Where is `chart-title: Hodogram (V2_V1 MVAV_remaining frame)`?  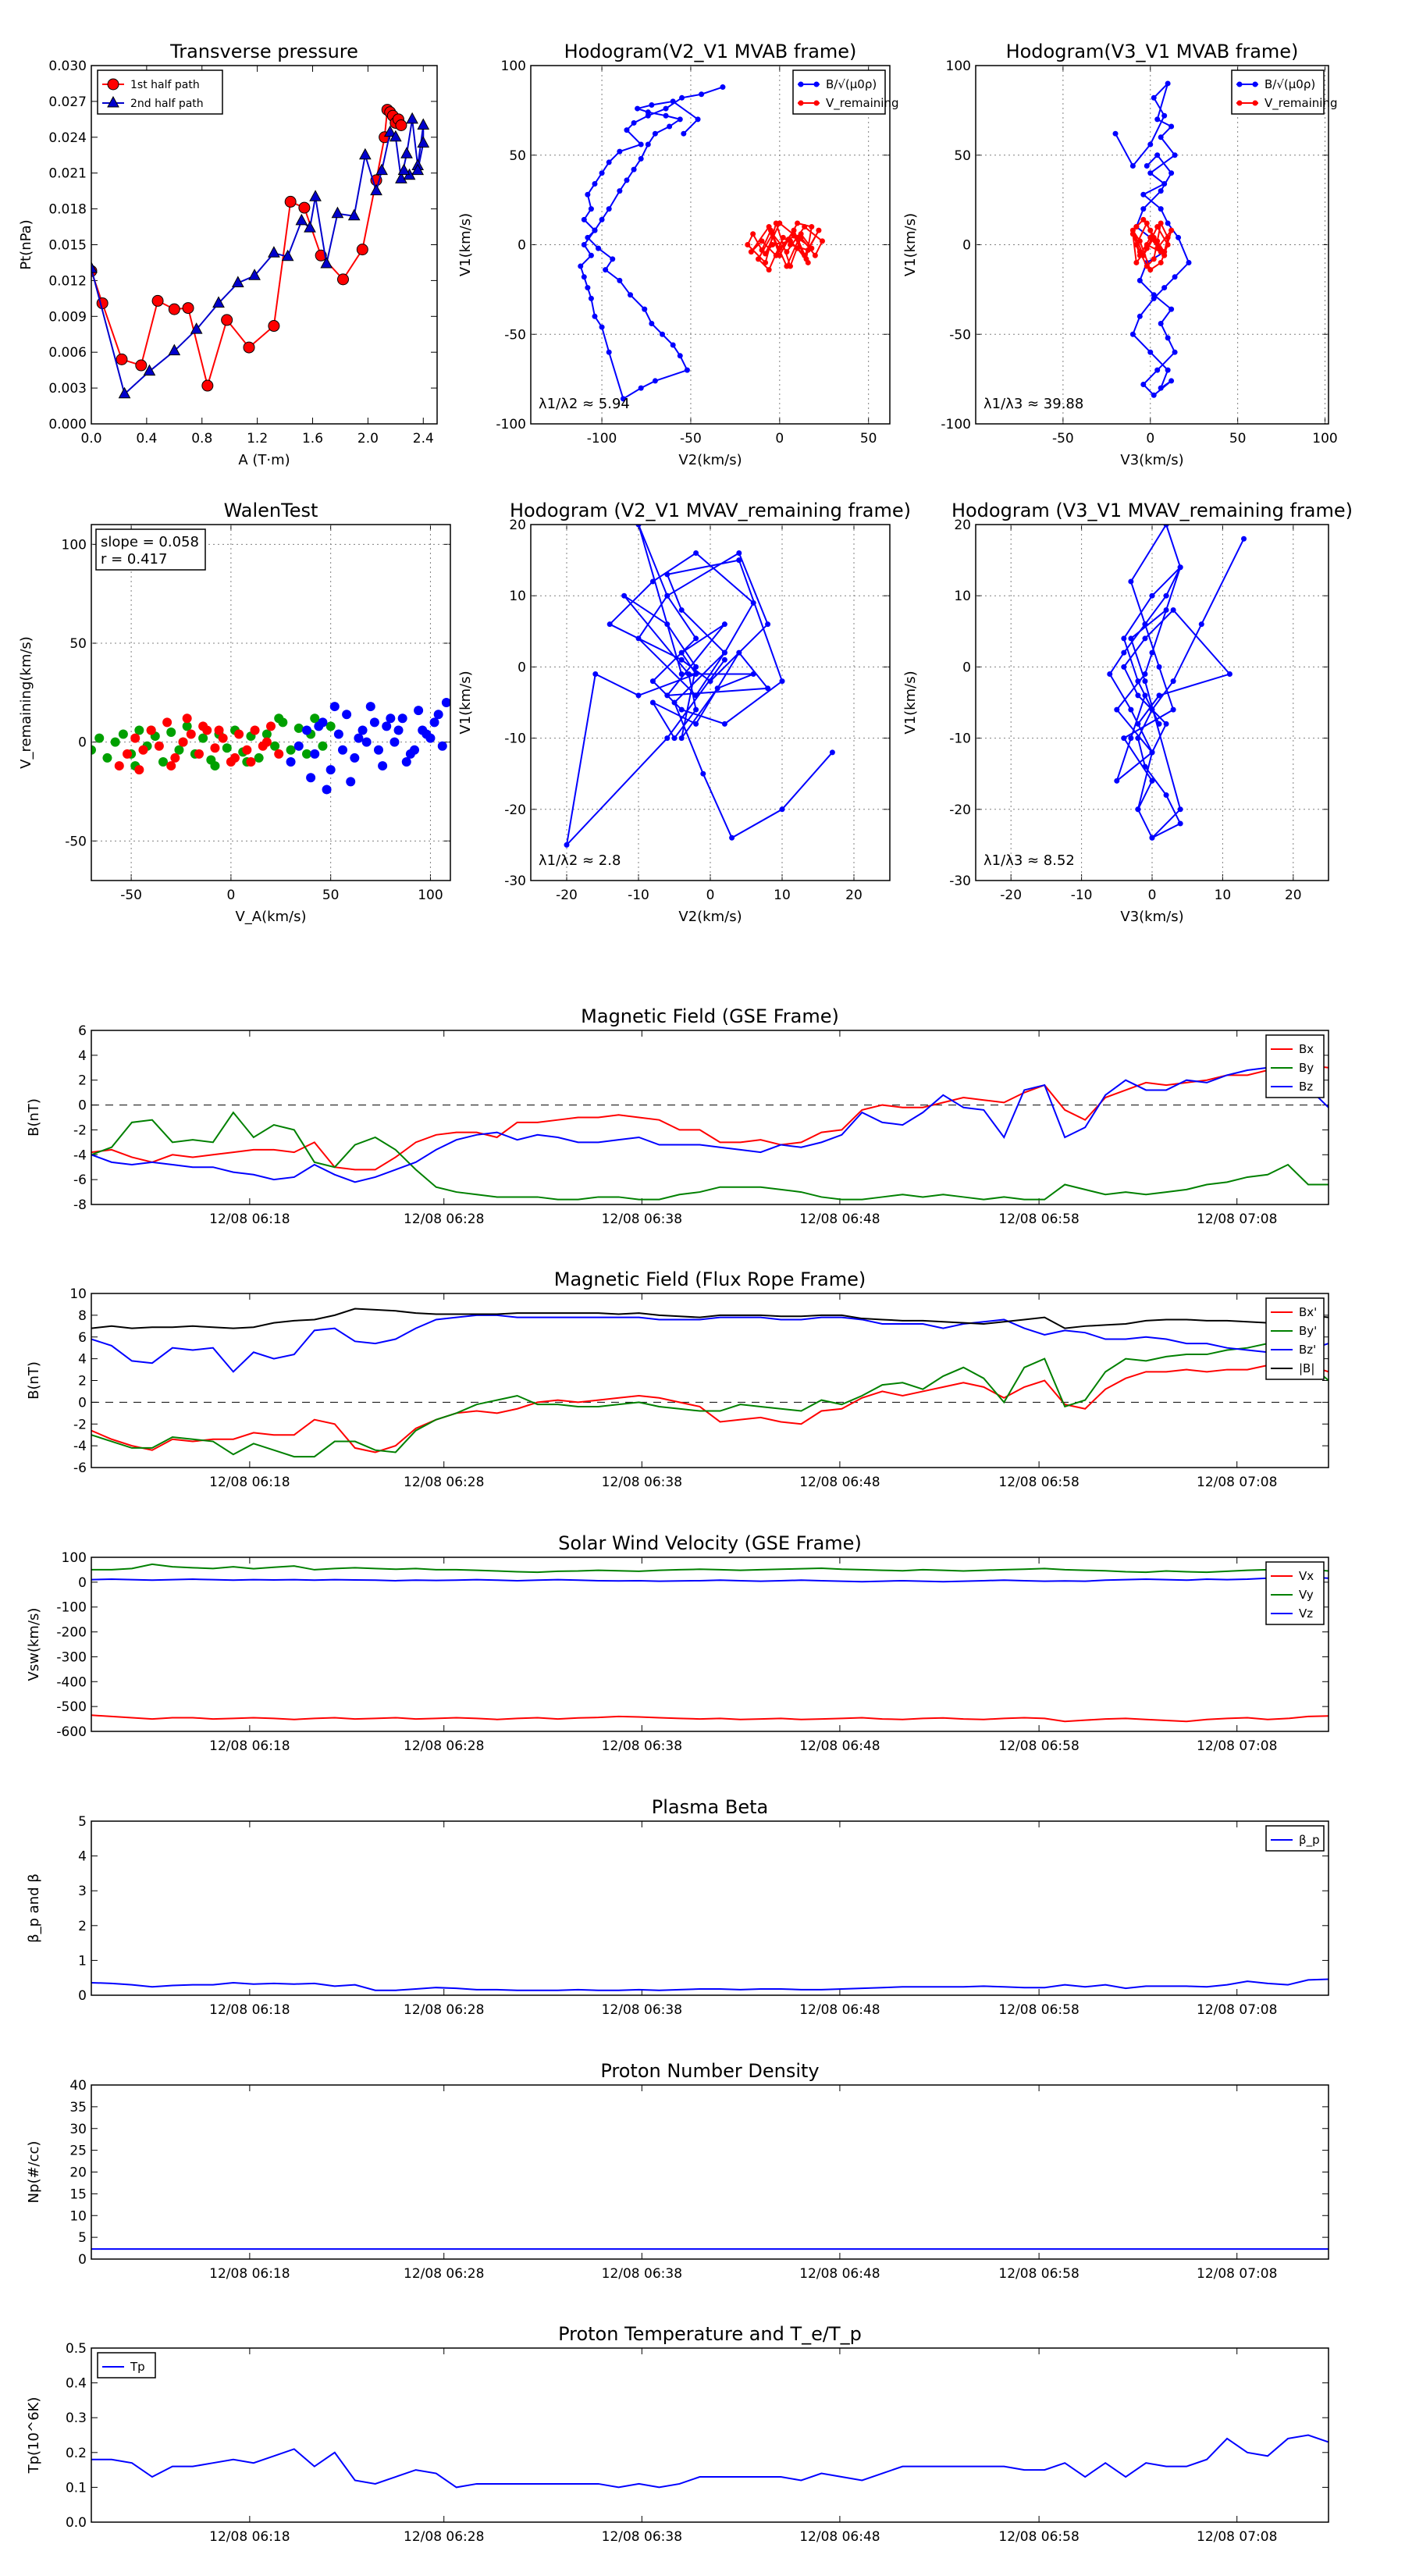 chart-title: Hodogram (V2_V1 MVAV_remaining frame) is located at coordinates (711, 510).